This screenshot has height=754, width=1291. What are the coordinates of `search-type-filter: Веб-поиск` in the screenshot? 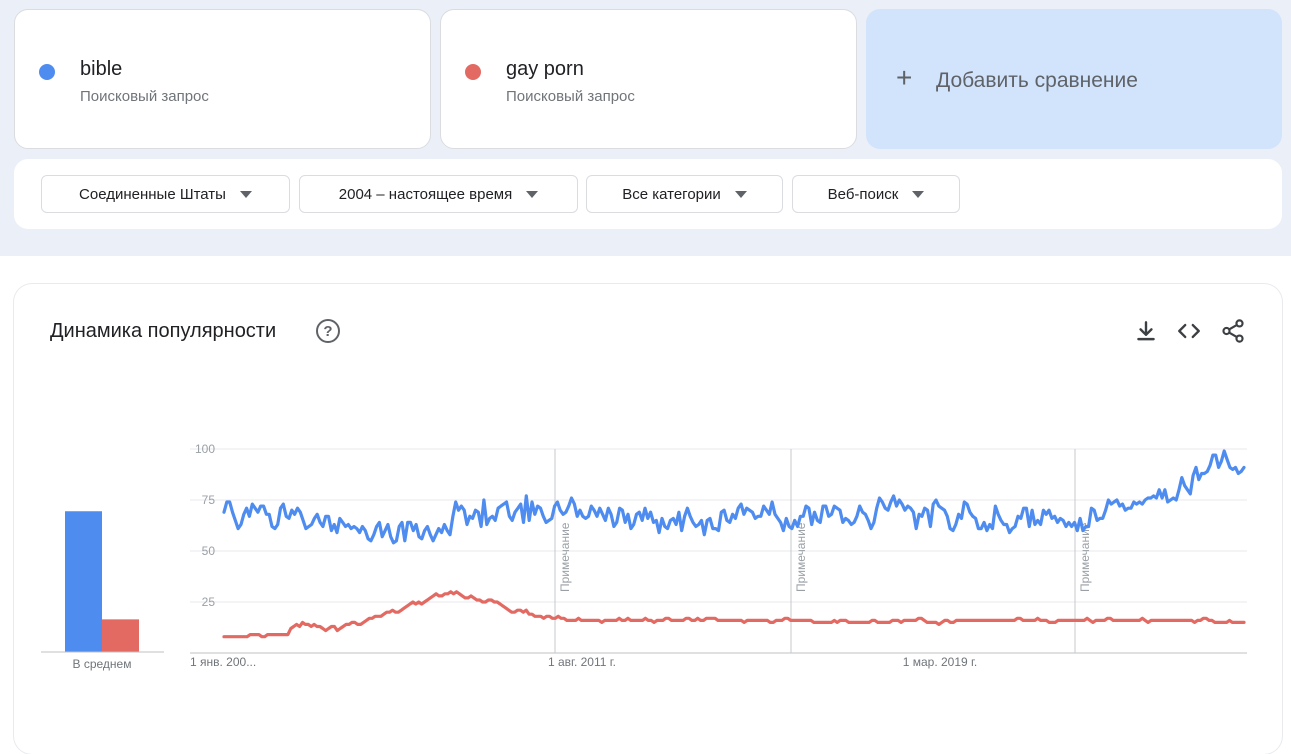 It's located at (876, 194).